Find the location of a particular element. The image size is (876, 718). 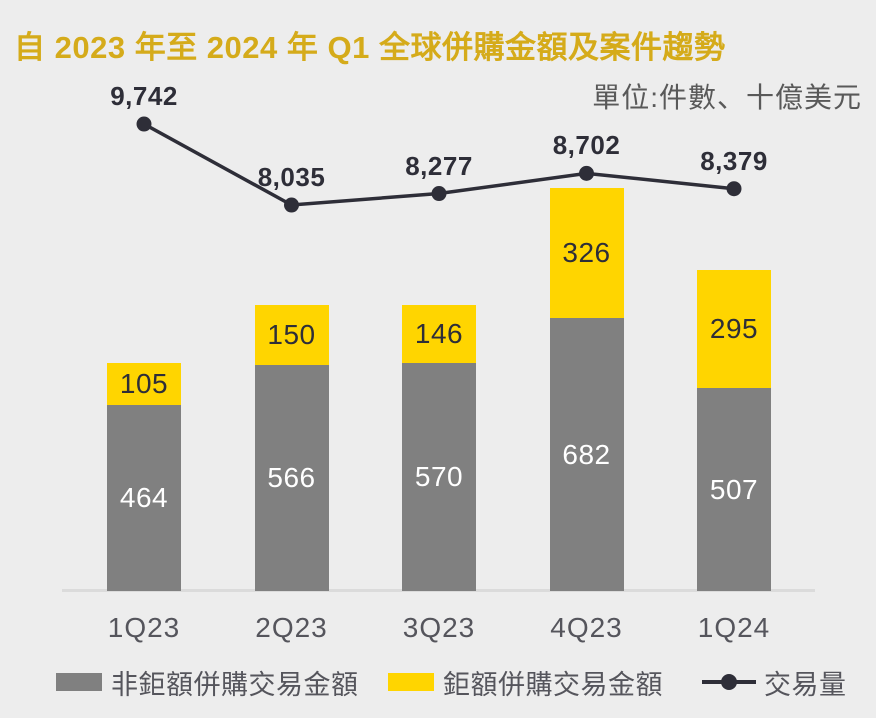

bar-value-mega: 150 is located at coordinates (291, 334).